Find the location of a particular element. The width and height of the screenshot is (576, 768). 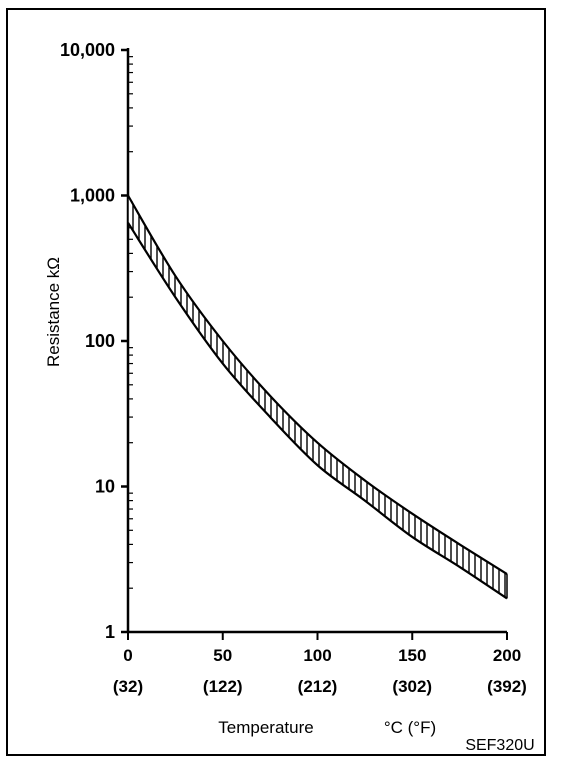

y-axis-label: Resistance kΩ is located at coordinates (53, 312).